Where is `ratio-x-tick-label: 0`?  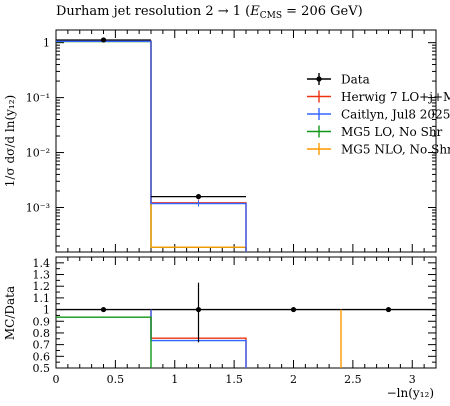 ratio-x-tick-label: 0 is located at coordinates (56, 379).